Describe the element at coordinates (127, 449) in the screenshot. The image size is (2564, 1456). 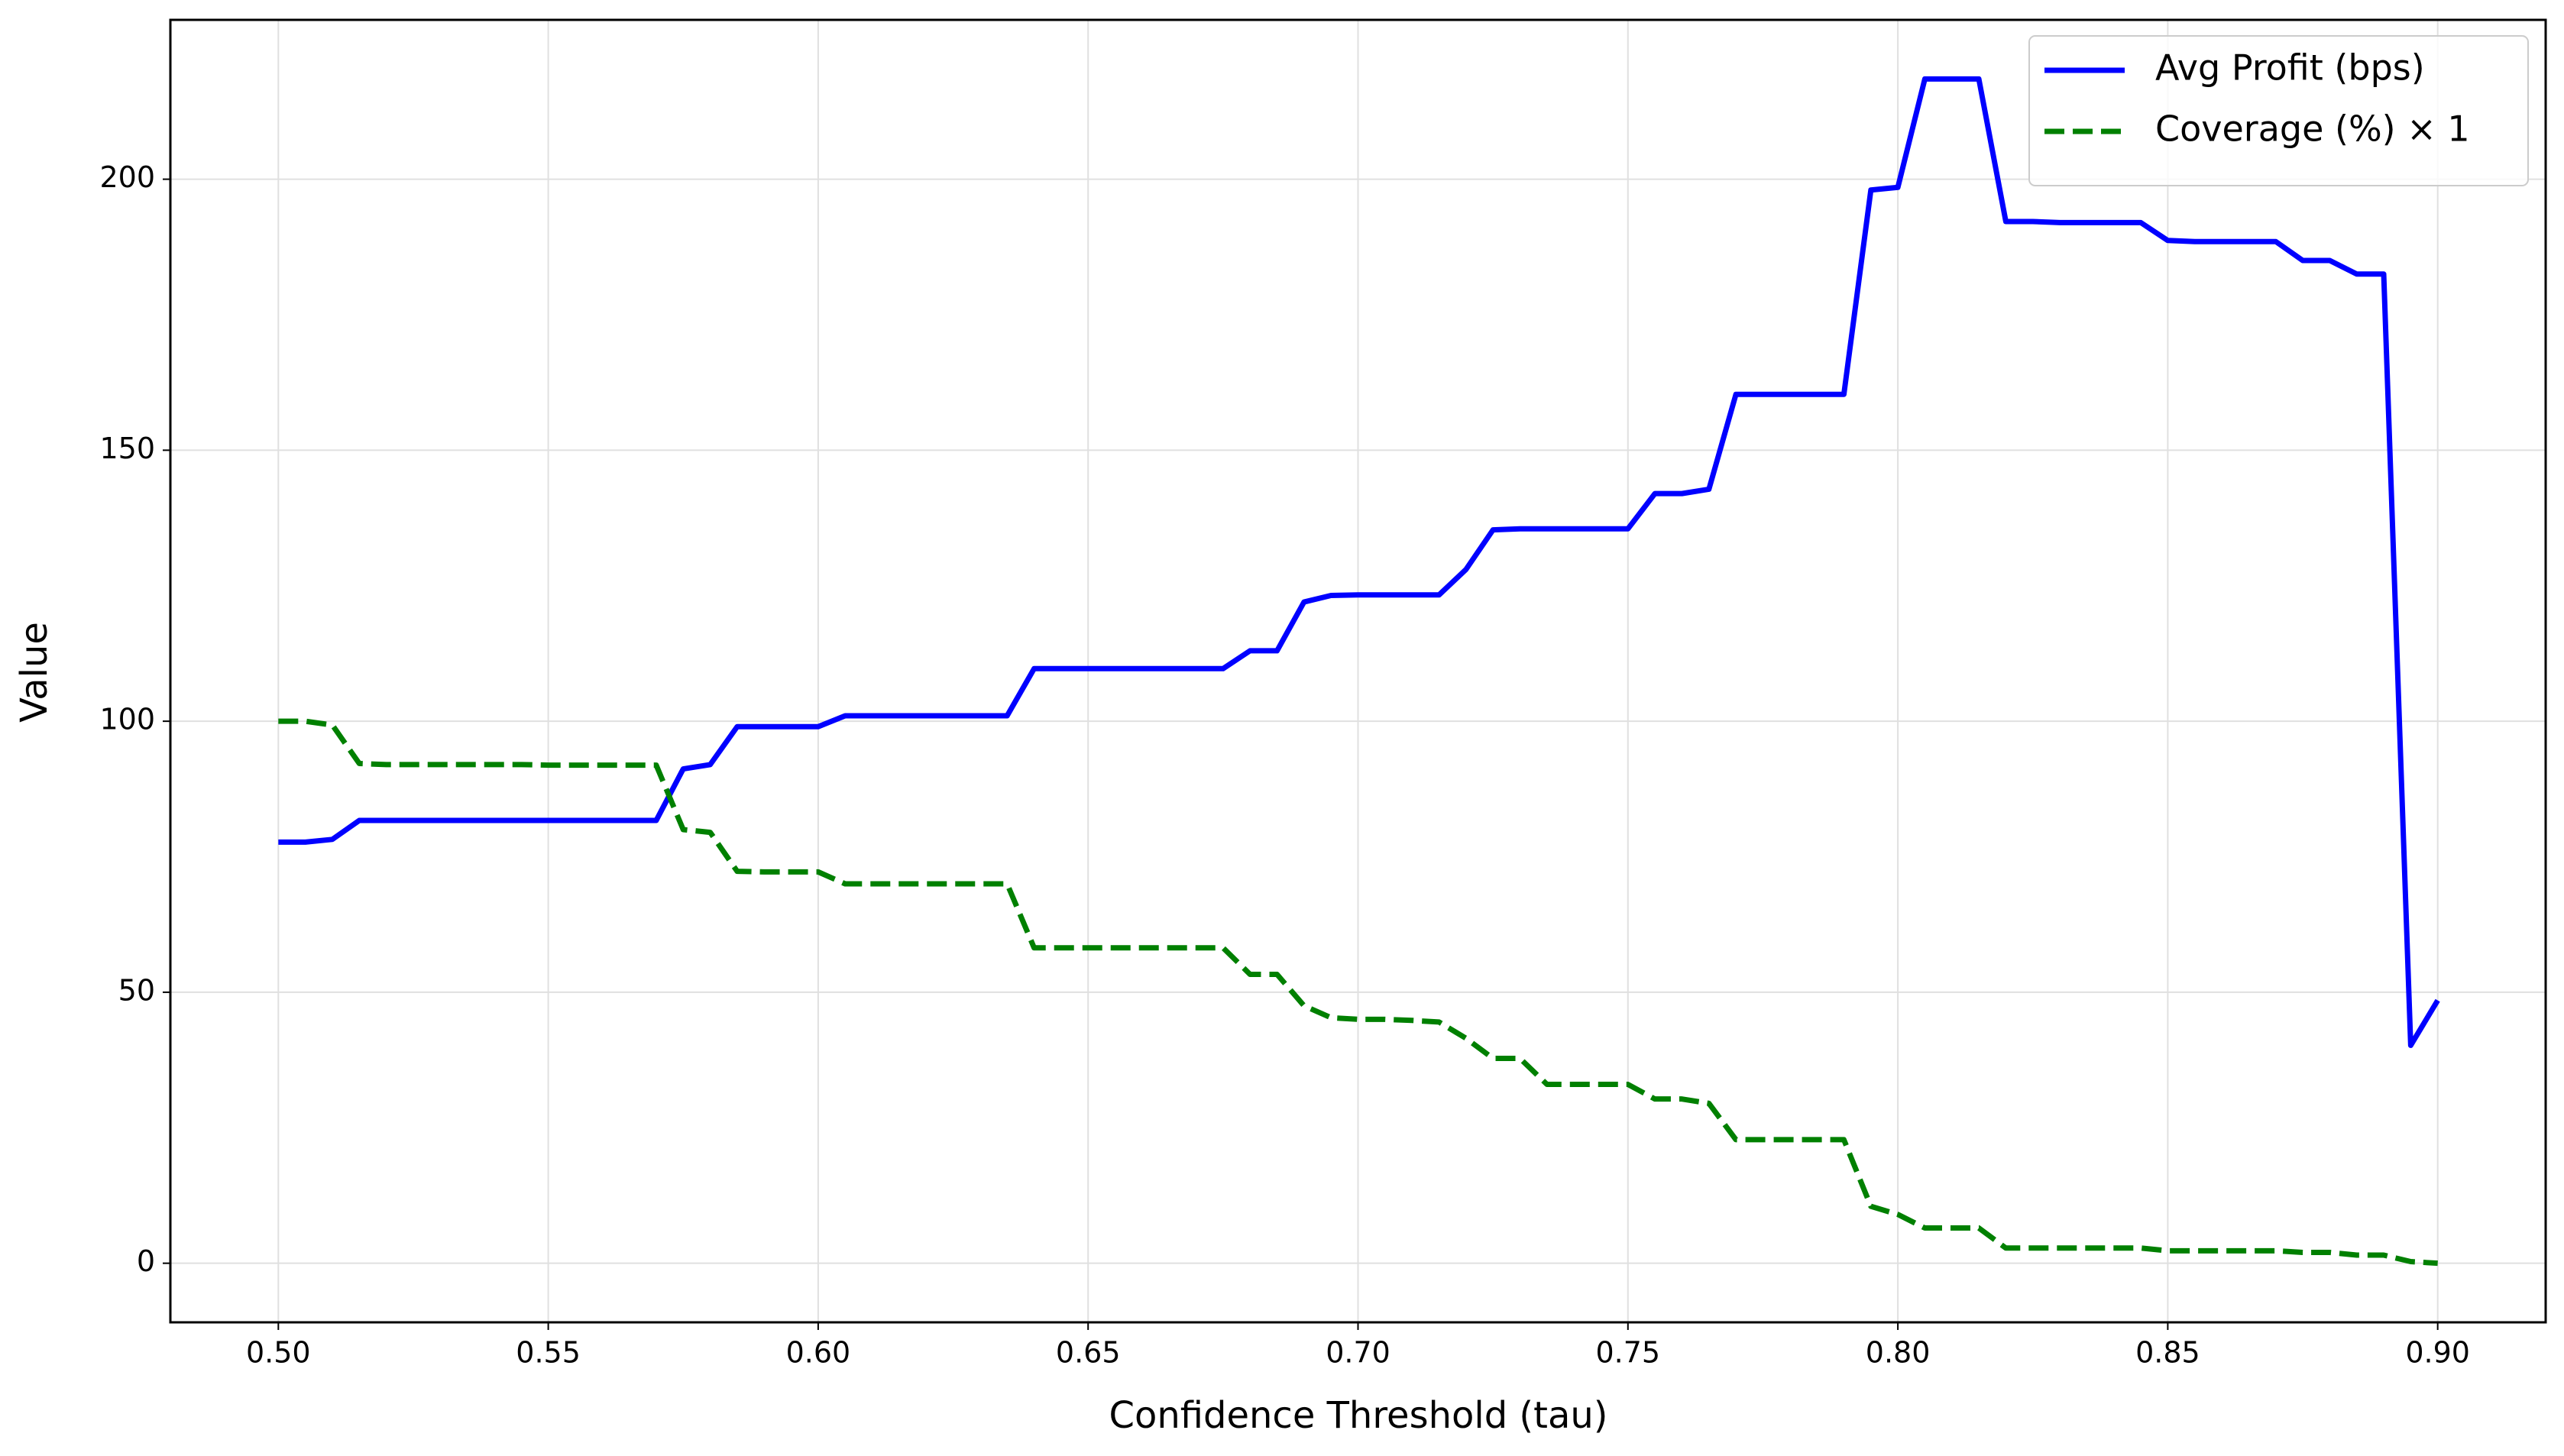
I see `y-tick-label: 150` at that location.